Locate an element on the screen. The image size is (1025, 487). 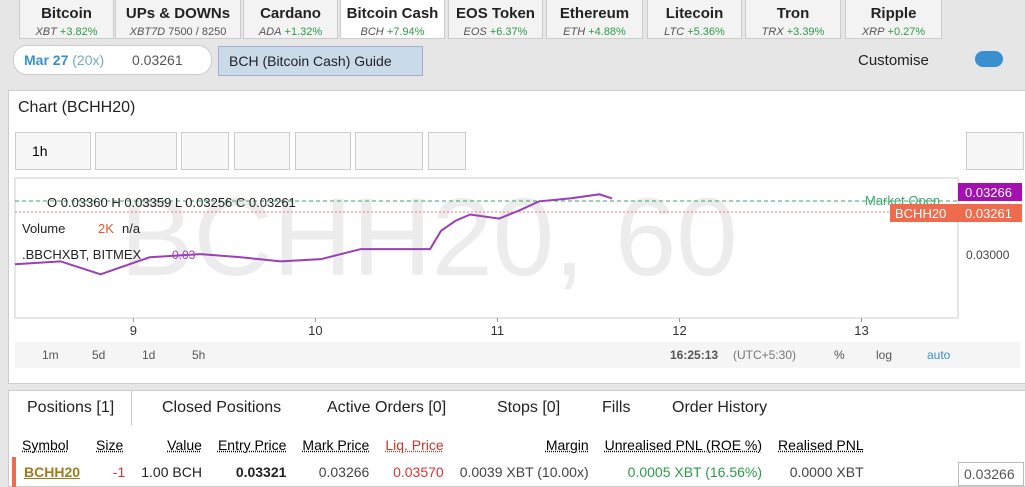
range-button: 1m is located at coordinates (50, 355).